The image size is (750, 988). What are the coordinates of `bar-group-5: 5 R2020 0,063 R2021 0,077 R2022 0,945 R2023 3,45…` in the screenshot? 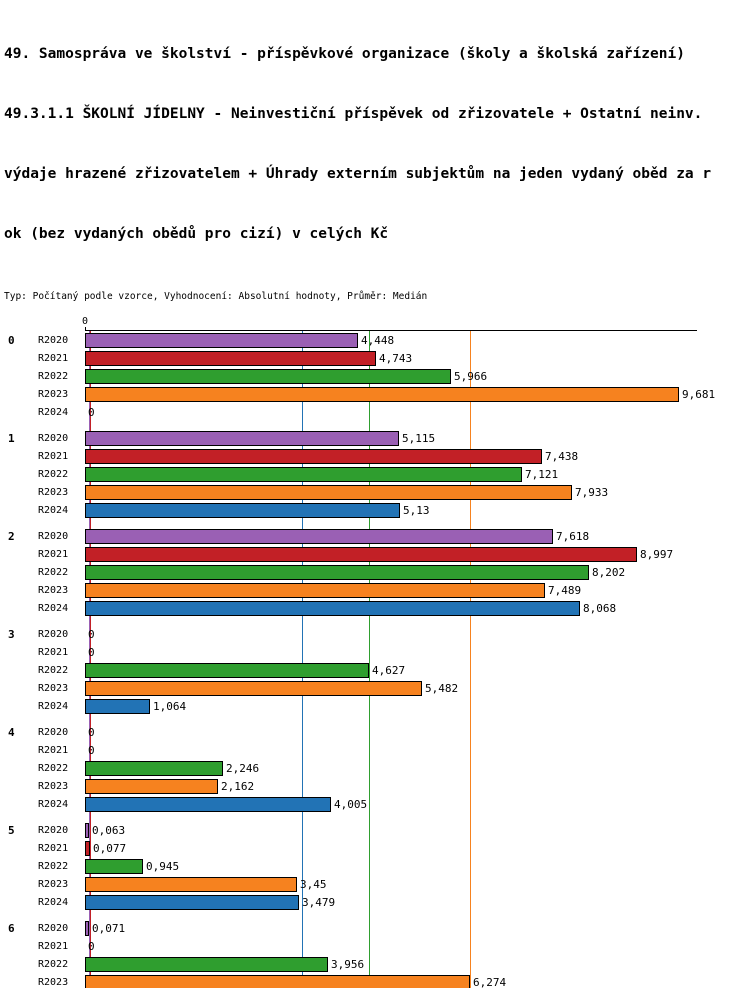 It's located at (375, 866).